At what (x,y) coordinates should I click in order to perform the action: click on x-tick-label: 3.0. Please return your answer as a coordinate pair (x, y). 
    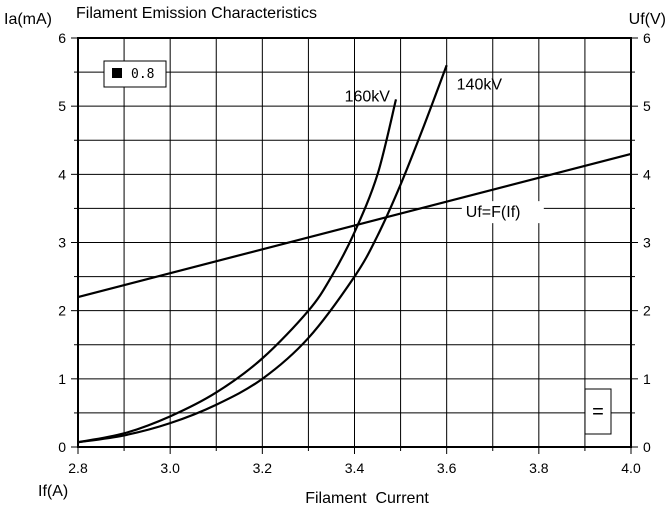
    Looking at the image, I should click on (170, 468).